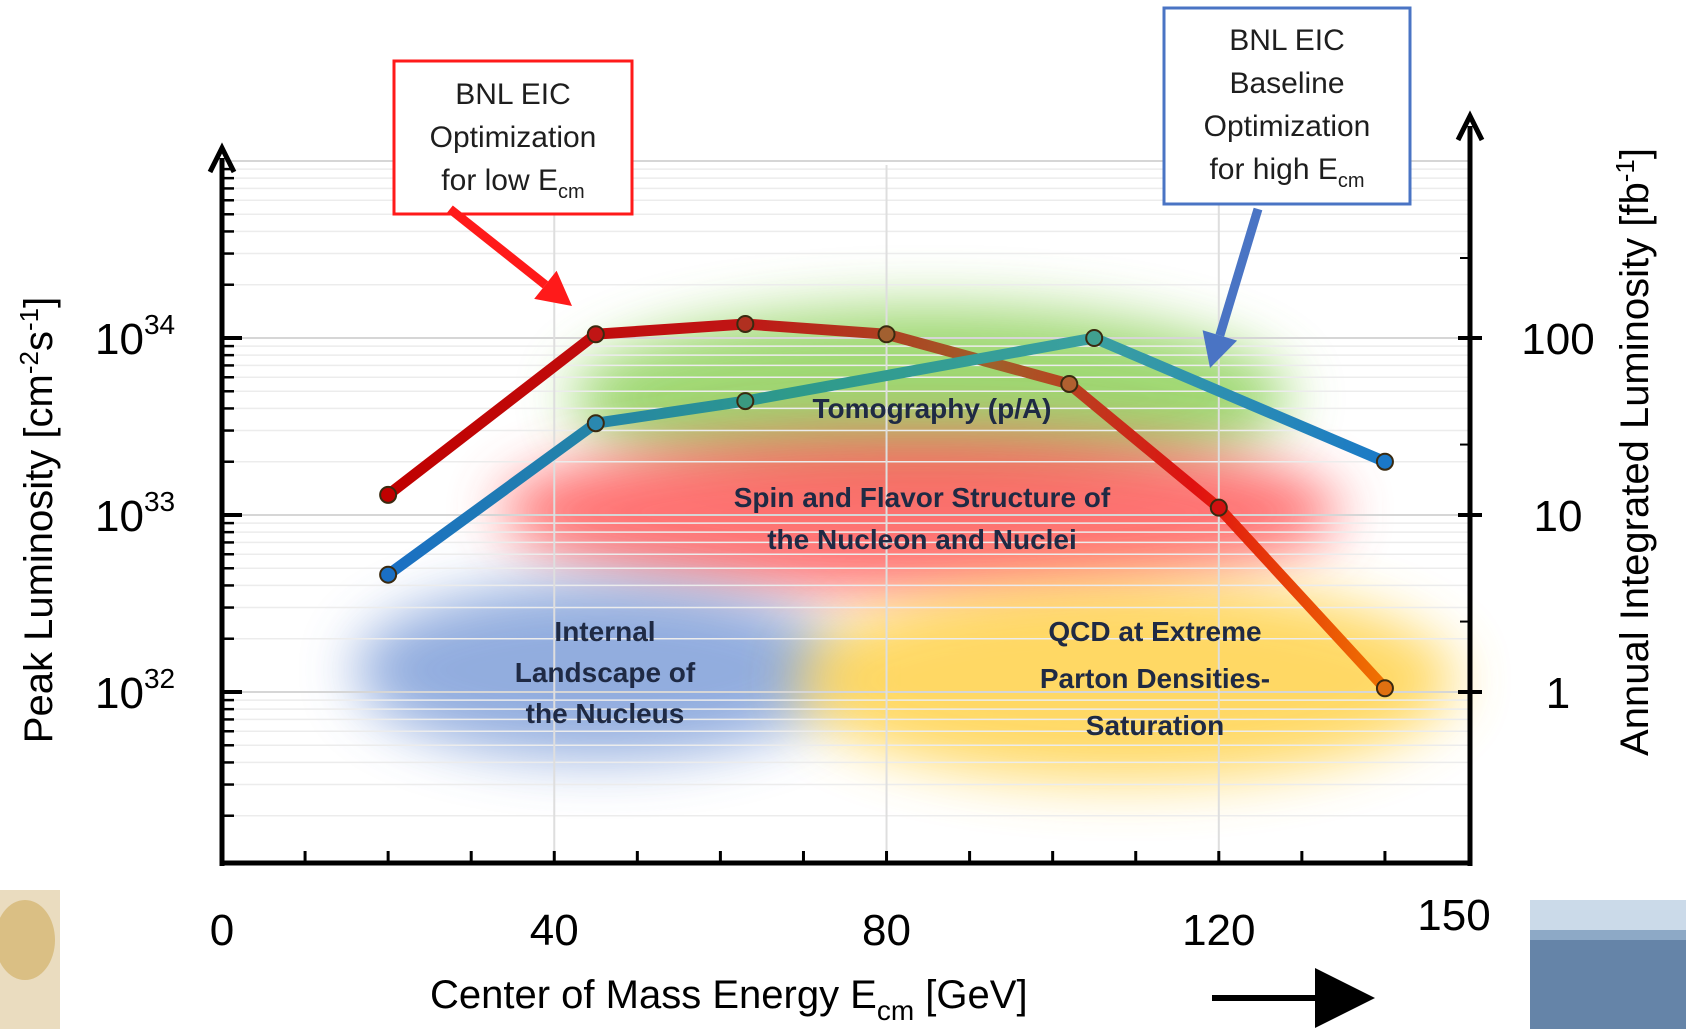  I want to click on y-left-tick-label: 1032, so click(135, 690).